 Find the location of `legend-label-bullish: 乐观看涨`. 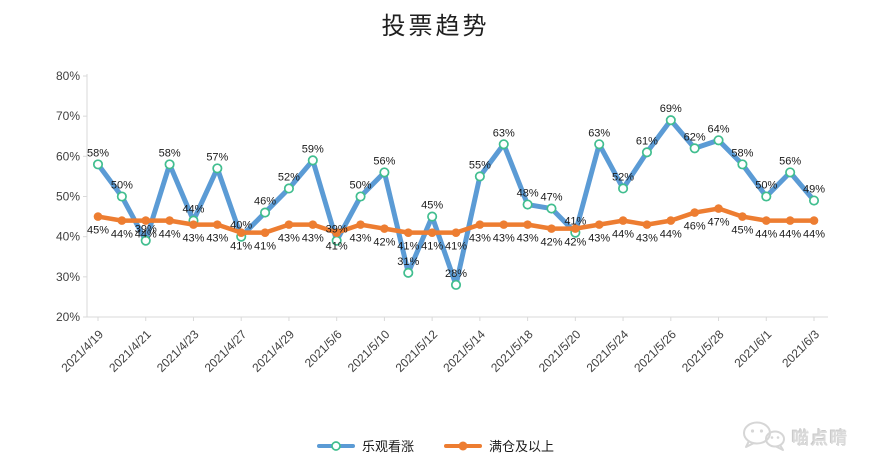

legend-label-bullish: 乐观看涨 is located at coordinates (387, 446).